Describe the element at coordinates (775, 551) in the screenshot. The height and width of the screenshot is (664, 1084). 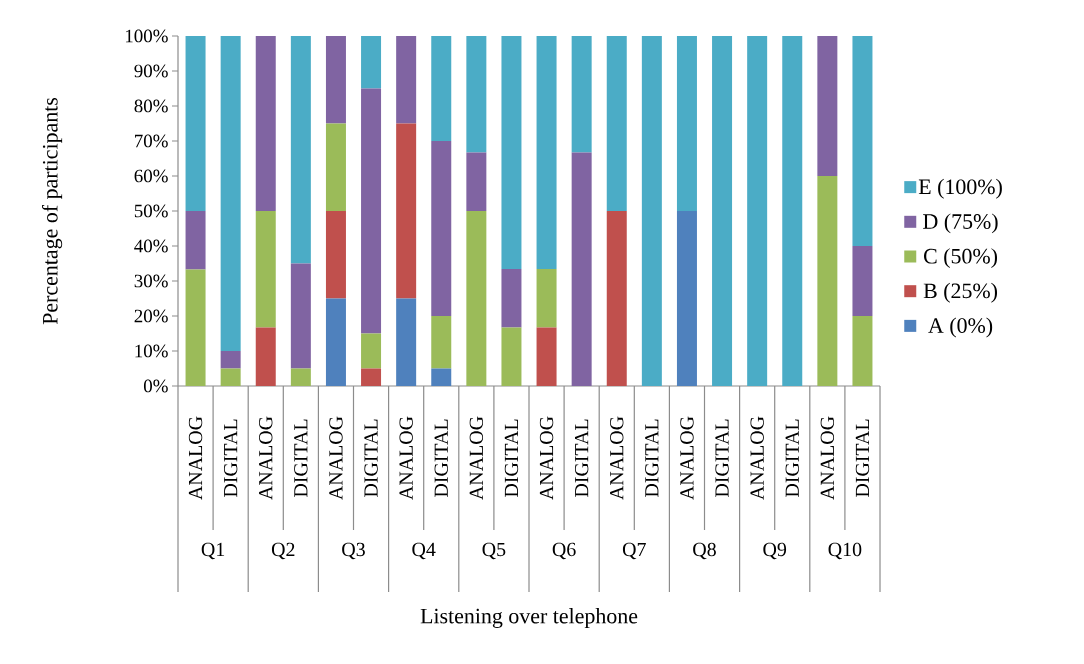
I see `text: Q9` at that location.